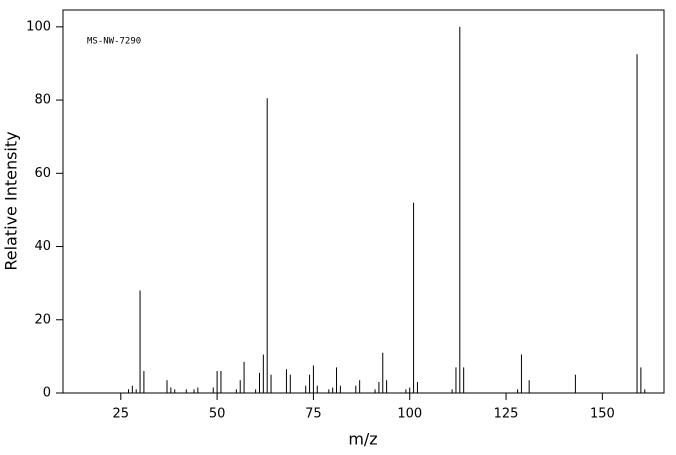  Describe the element at coordinates (38, 26) in the screenshot. I see `y-tick-label: 100` at that location.